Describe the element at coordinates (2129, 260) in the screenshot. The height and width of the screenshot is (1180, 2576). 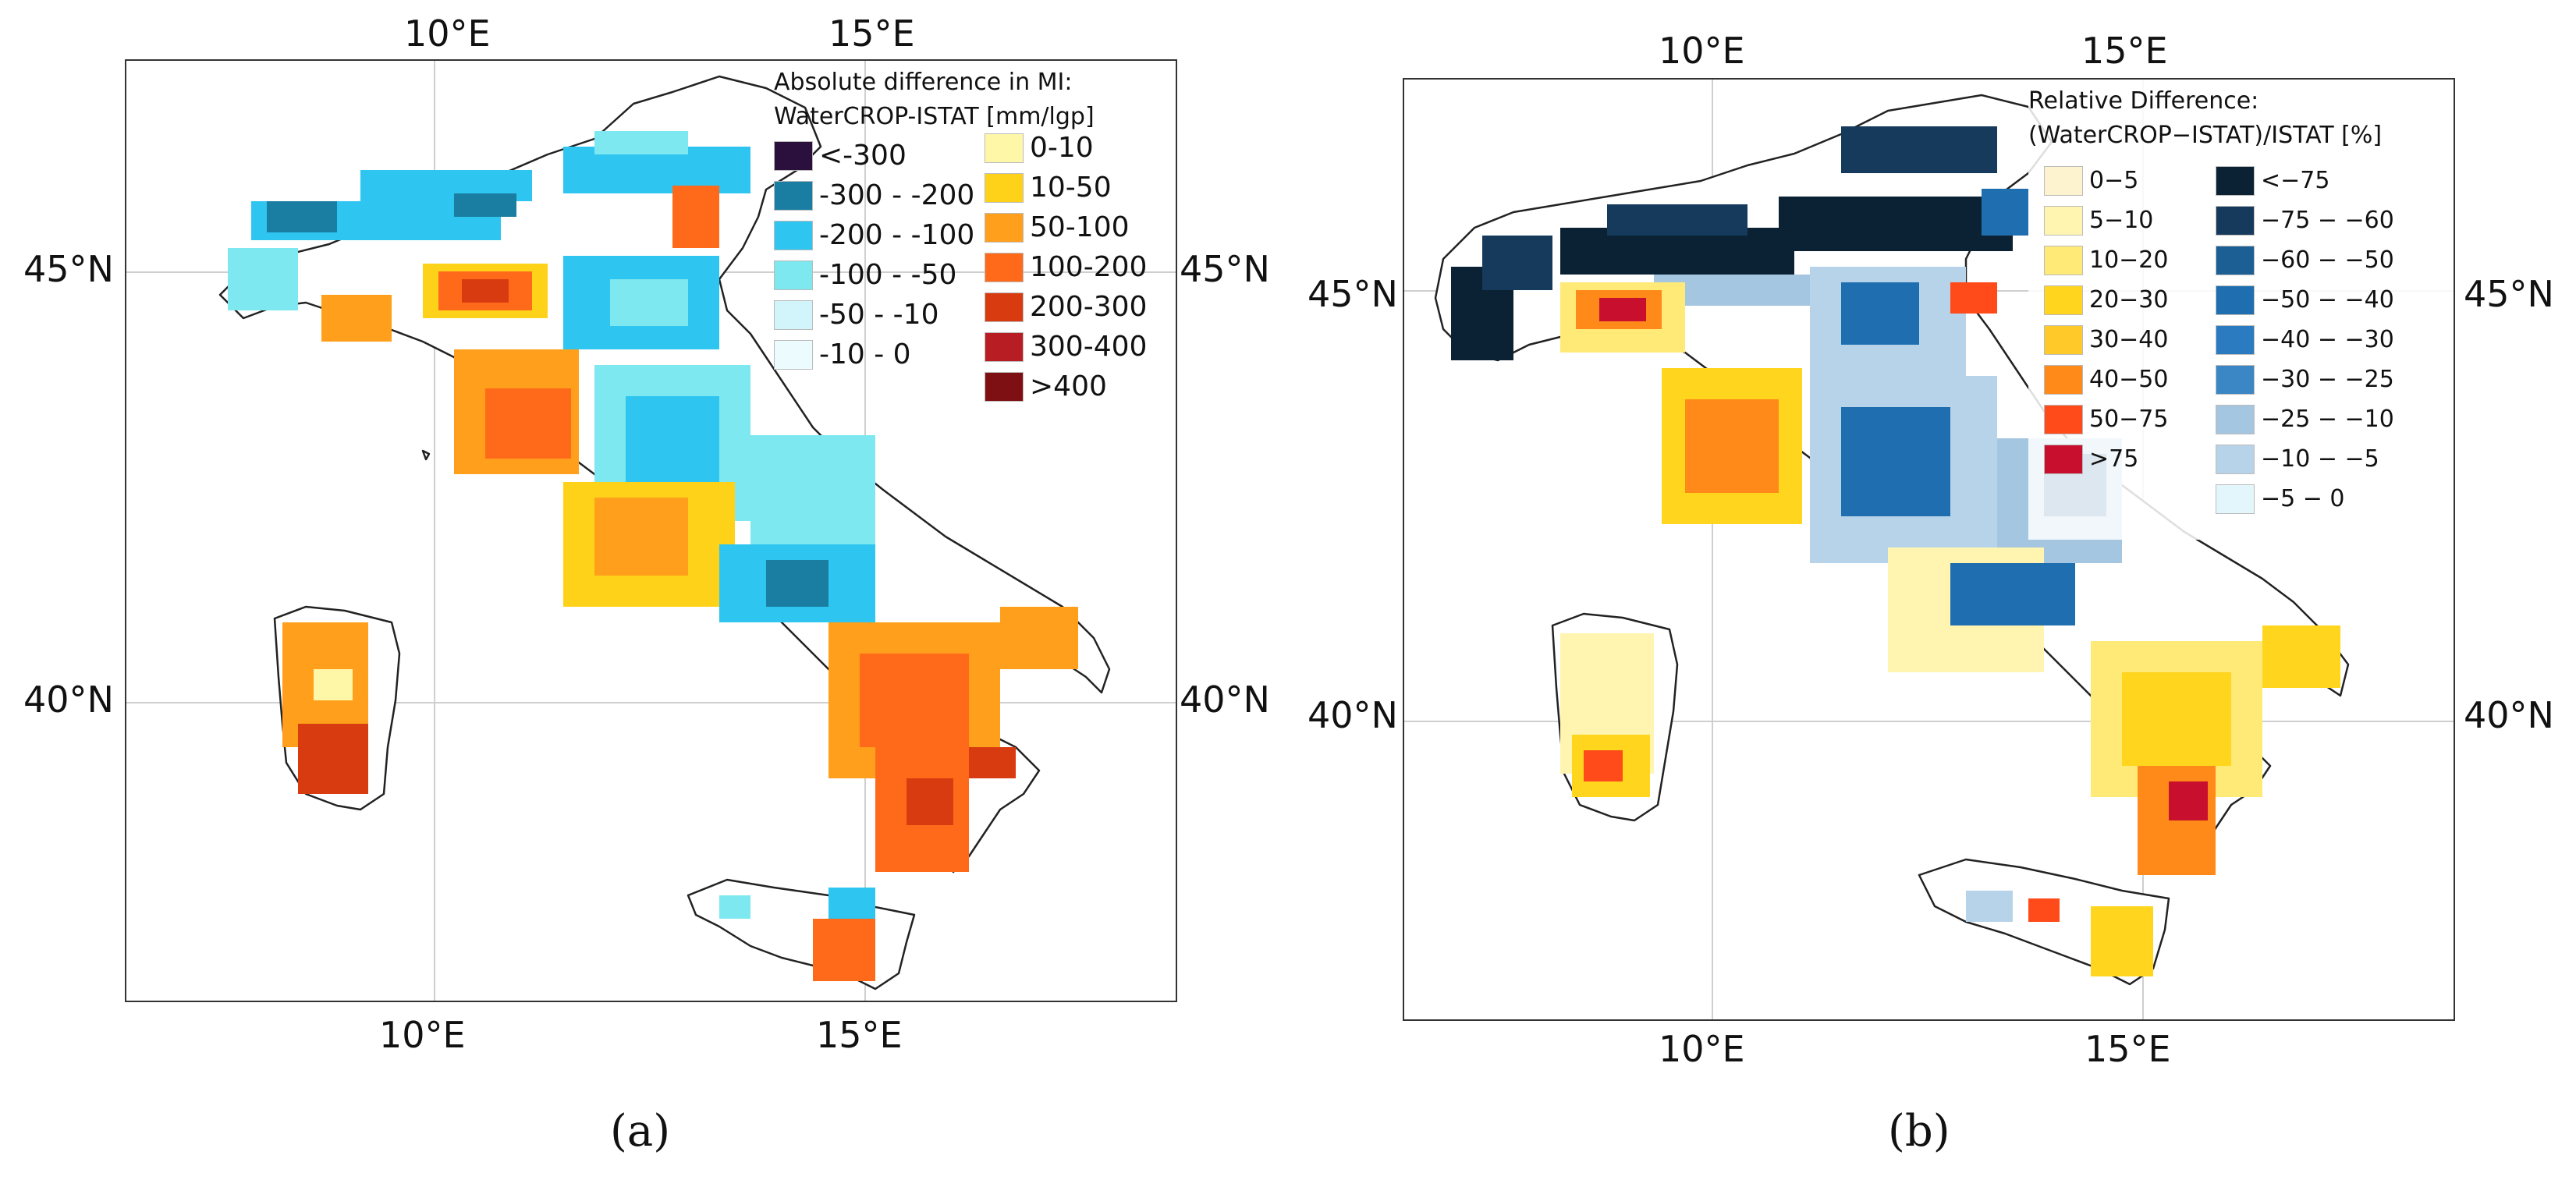
I see `legend-label: 10−20` at that location.